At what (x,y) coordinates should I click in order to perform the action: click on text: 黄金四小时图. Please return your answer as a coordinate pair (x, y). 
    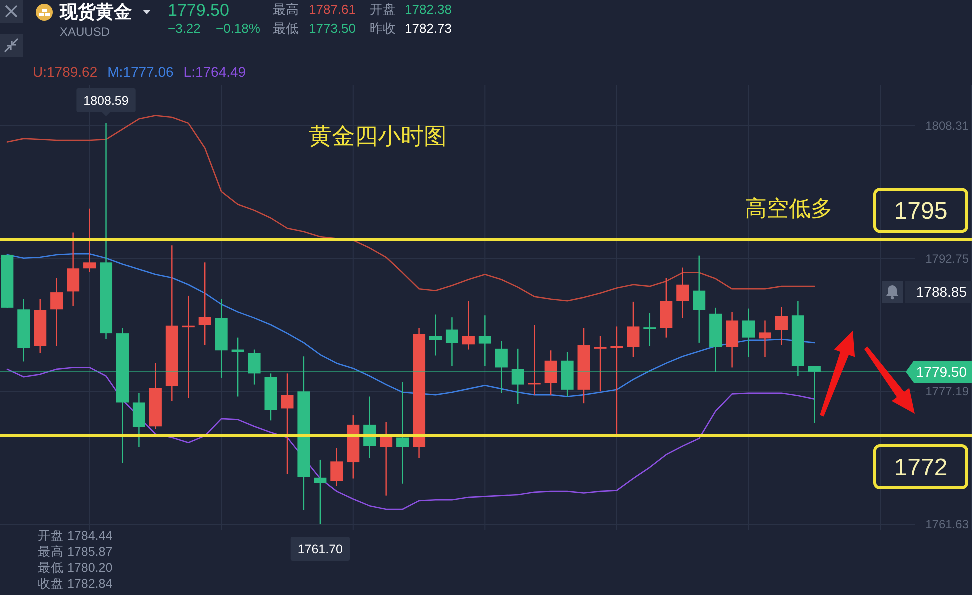
    Looking at the image, I should click on (378, 136).